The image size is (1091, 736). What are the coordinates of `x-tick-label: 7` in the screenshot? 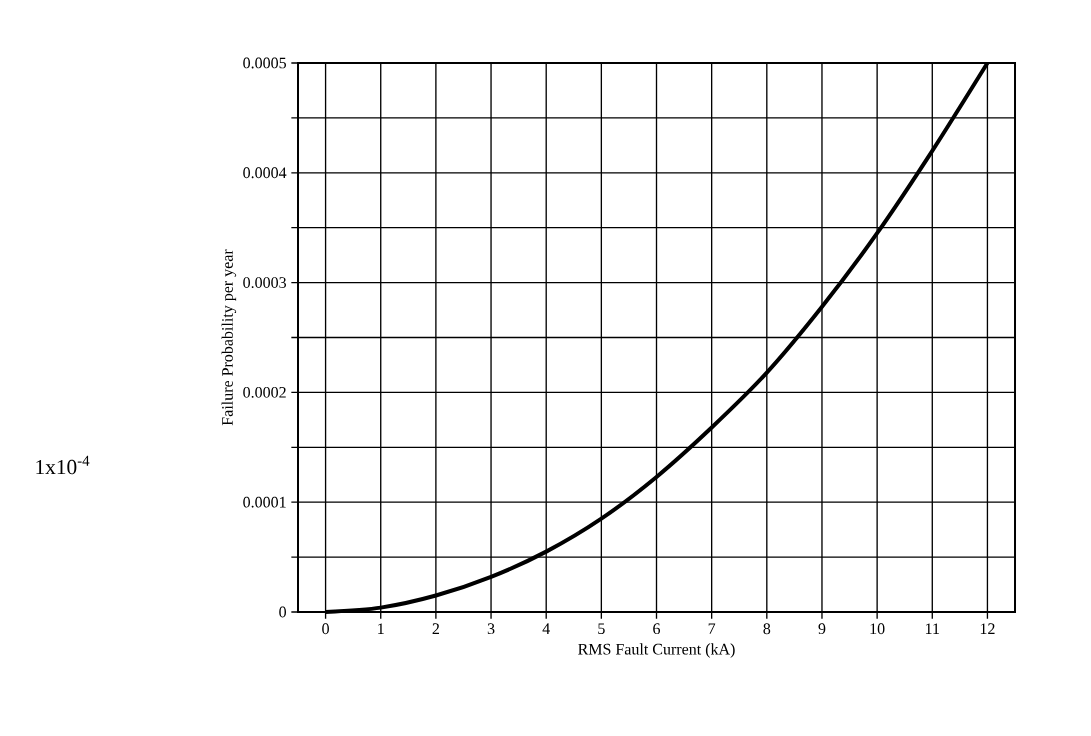 It's located at (712, 628).